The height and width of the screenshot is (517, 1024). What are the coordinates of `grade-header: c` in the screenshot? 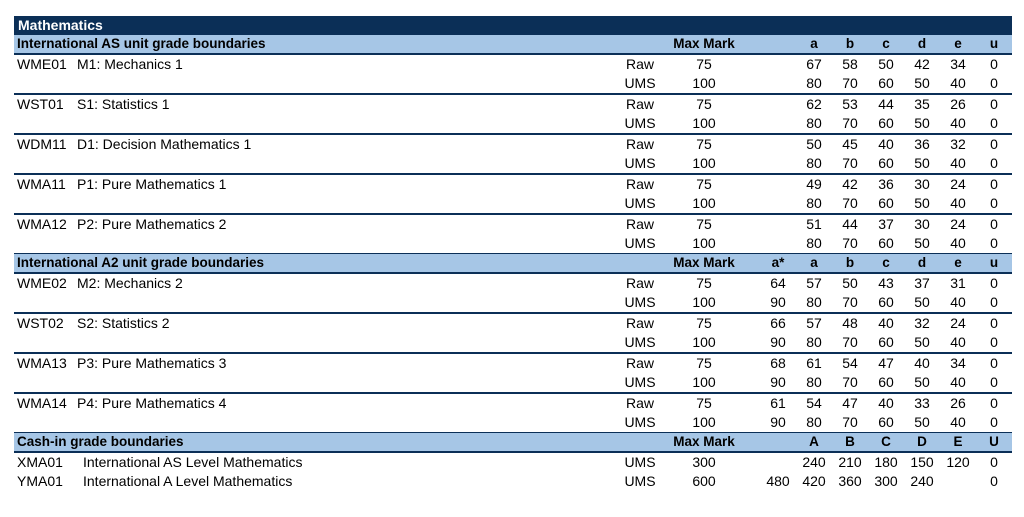 It's located at (886, 262).